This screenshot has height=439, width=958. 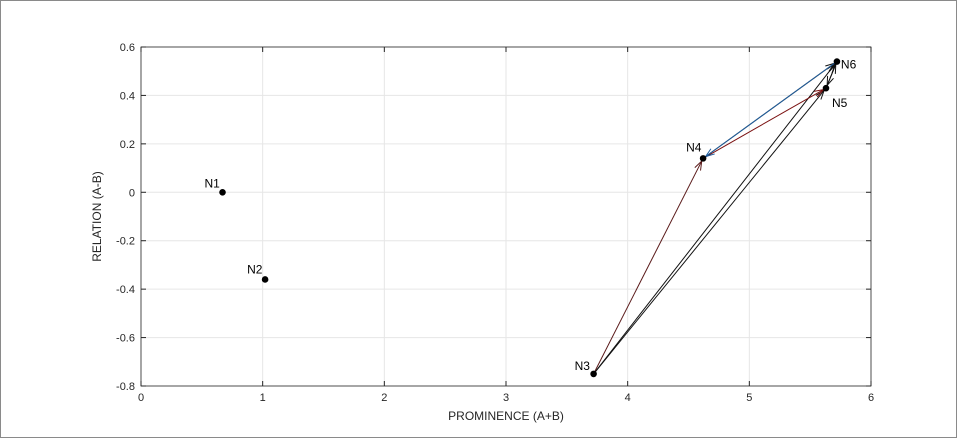 I want to click on point-label-n4: N4, so click(x=694, y=147).